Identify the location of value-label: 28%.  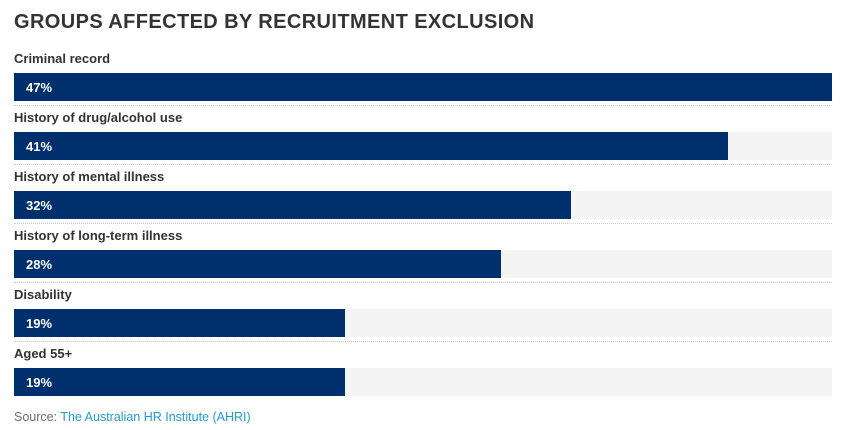
(39, 264).